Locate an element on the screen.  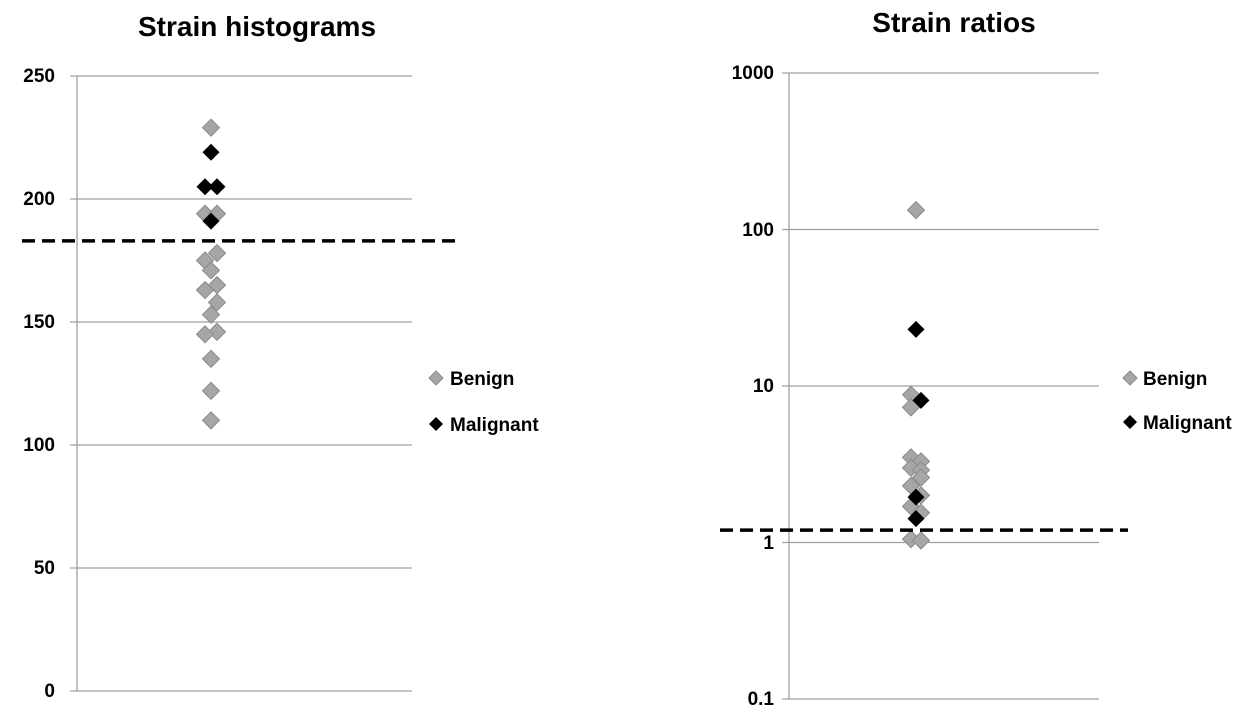
y-tick-label: 250 is located at coordinates (39, 76).